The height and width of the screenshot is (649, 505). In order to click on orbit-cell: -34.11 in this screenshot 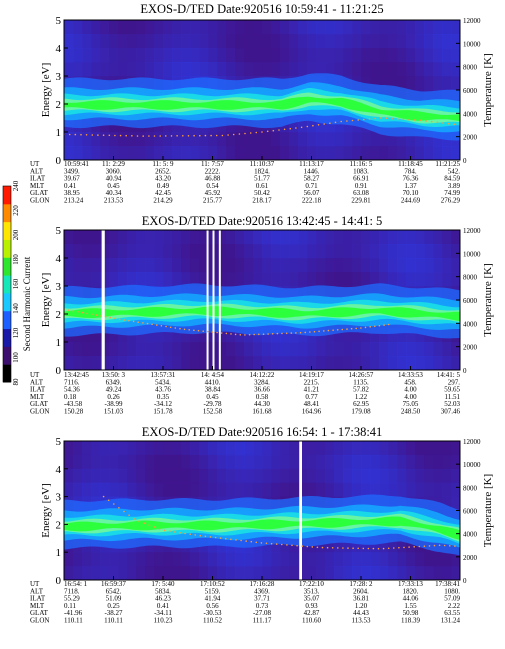, I will do `click(163, 613)`.